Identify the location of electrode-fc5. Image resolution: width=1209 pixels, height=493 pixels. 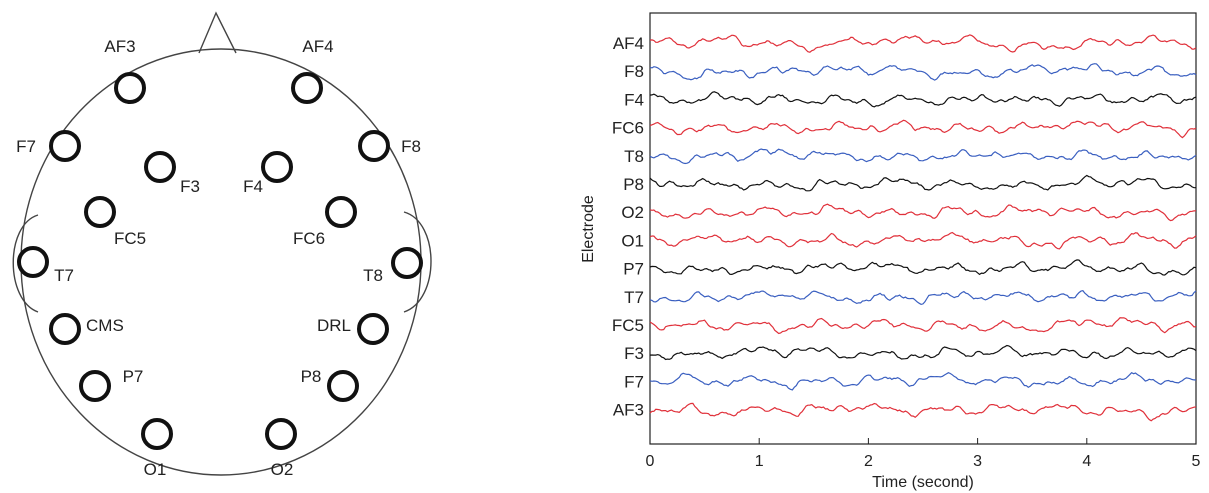
(100, 212).